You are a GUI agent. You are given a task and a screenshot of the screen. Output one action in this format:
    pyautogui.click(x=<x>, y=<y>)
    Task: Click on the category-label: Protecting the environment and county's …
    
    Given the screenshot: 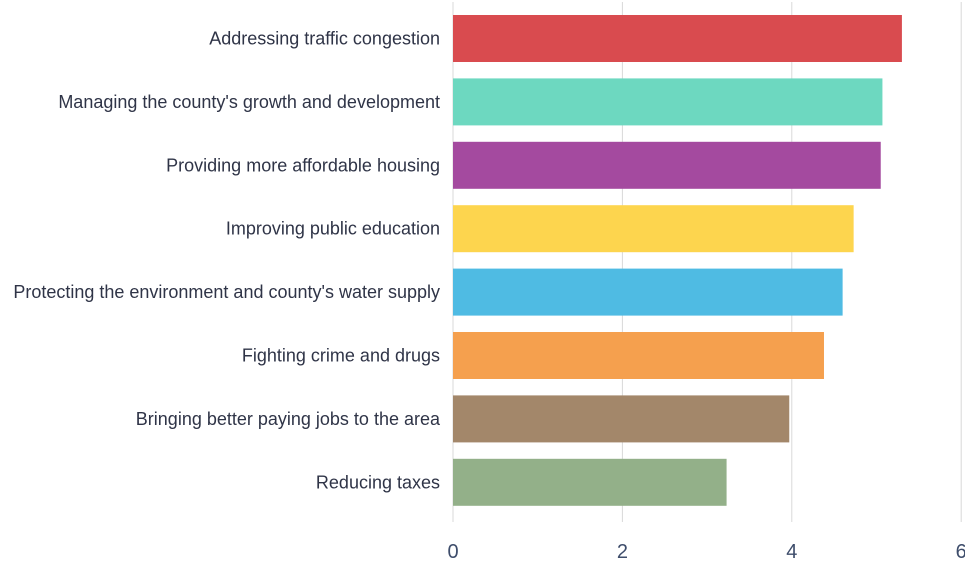 What is the action you would take?
    pyautogui.click(x=226, y=292)
    